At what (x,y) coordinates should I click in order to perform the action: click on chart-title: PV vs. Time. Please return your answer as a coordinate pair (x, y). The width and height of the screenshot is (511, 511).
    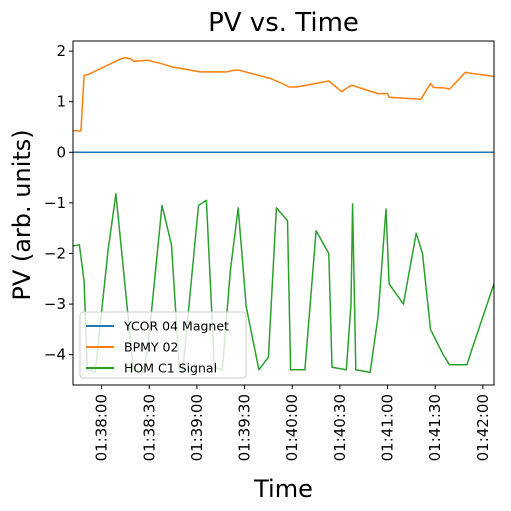
    Looking at the image, I should click on (283, 23).